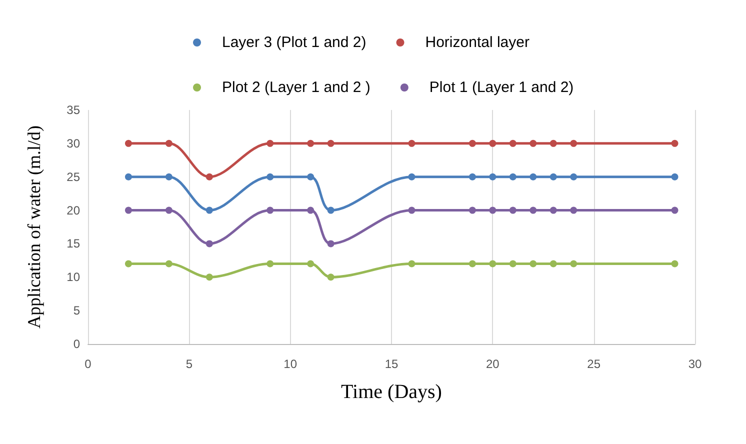 This screenshot has width=746, height=444. What do you see at coordinates (76, 344) in the screenshot?
I see `y-tick-label: 0` at bounding box center [76, 344].